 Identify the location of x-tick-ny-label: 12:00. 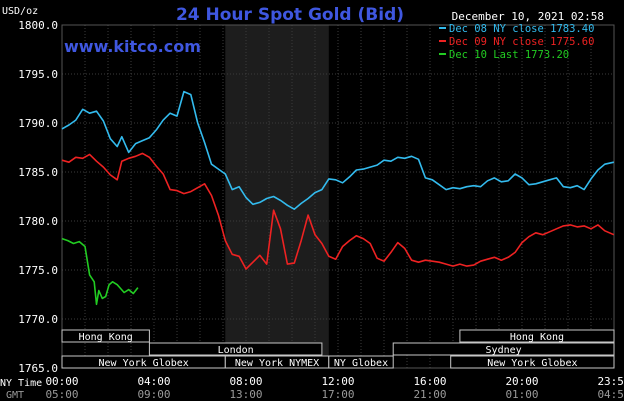
(337, 381).